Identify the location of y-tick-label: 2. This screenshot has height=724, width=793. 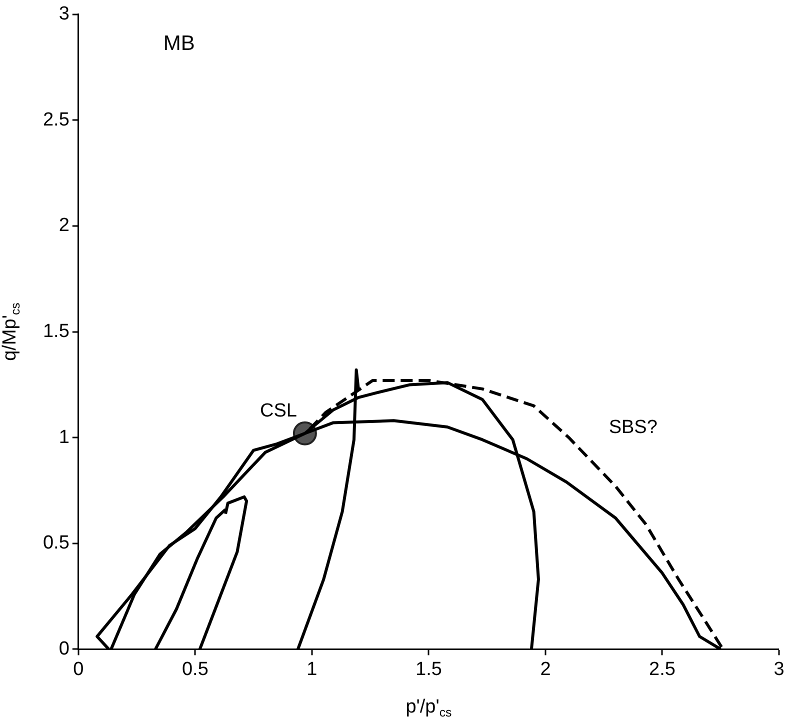
(64, 225).